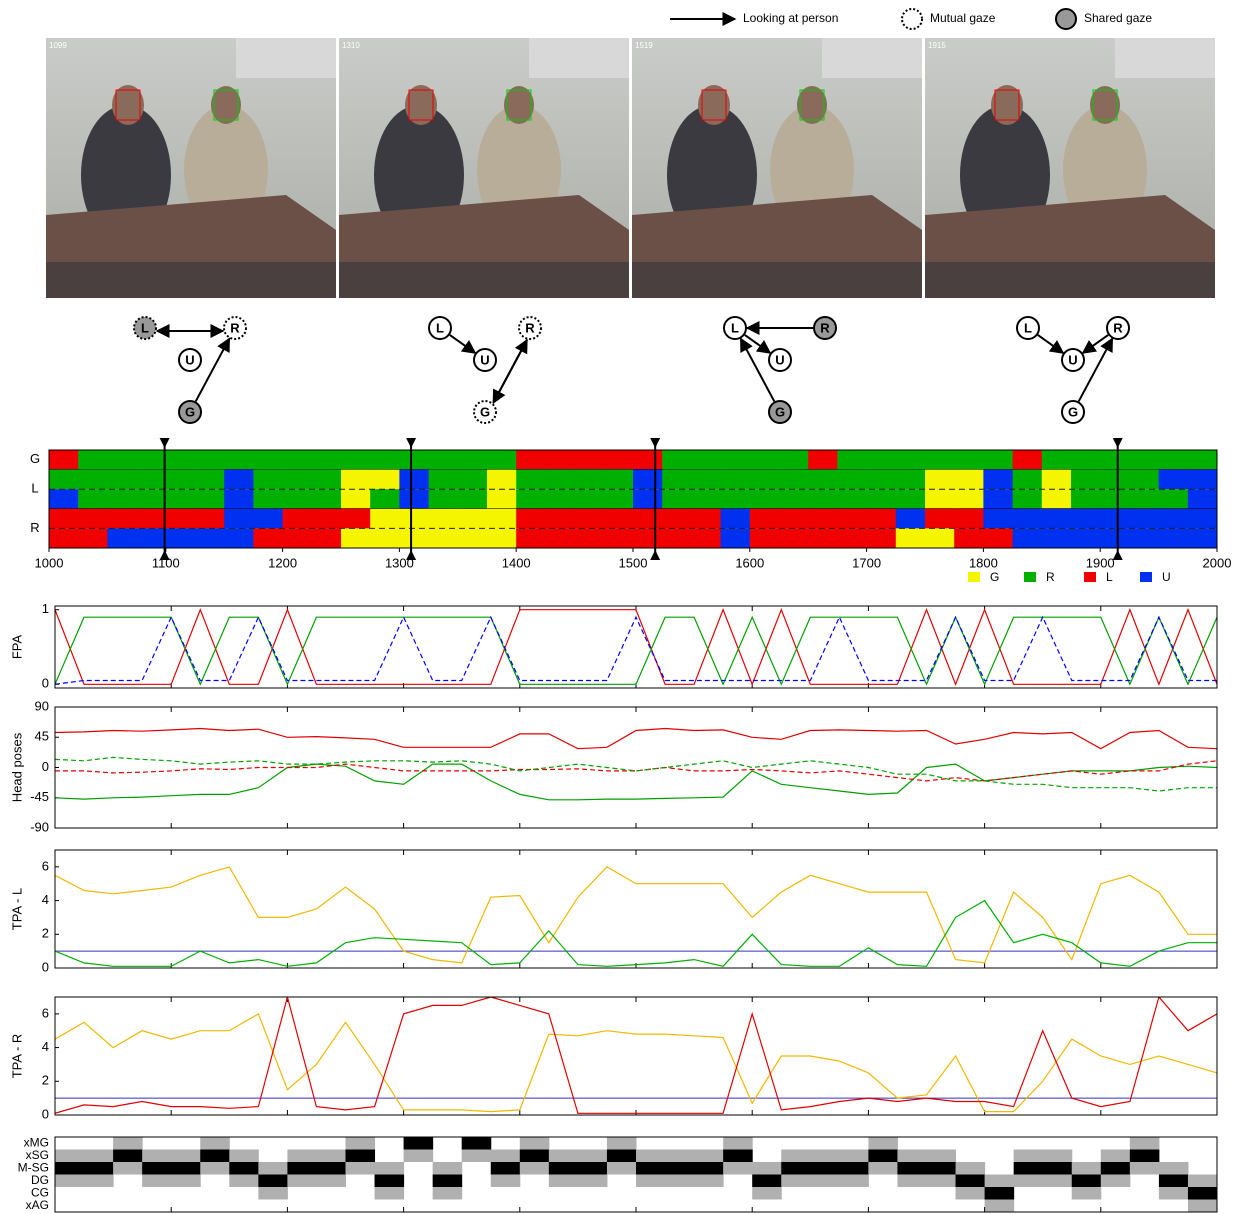 This screenshot has width=1253, height=1214. I want to click on x-tick-label: 1500, so click(633, 562).